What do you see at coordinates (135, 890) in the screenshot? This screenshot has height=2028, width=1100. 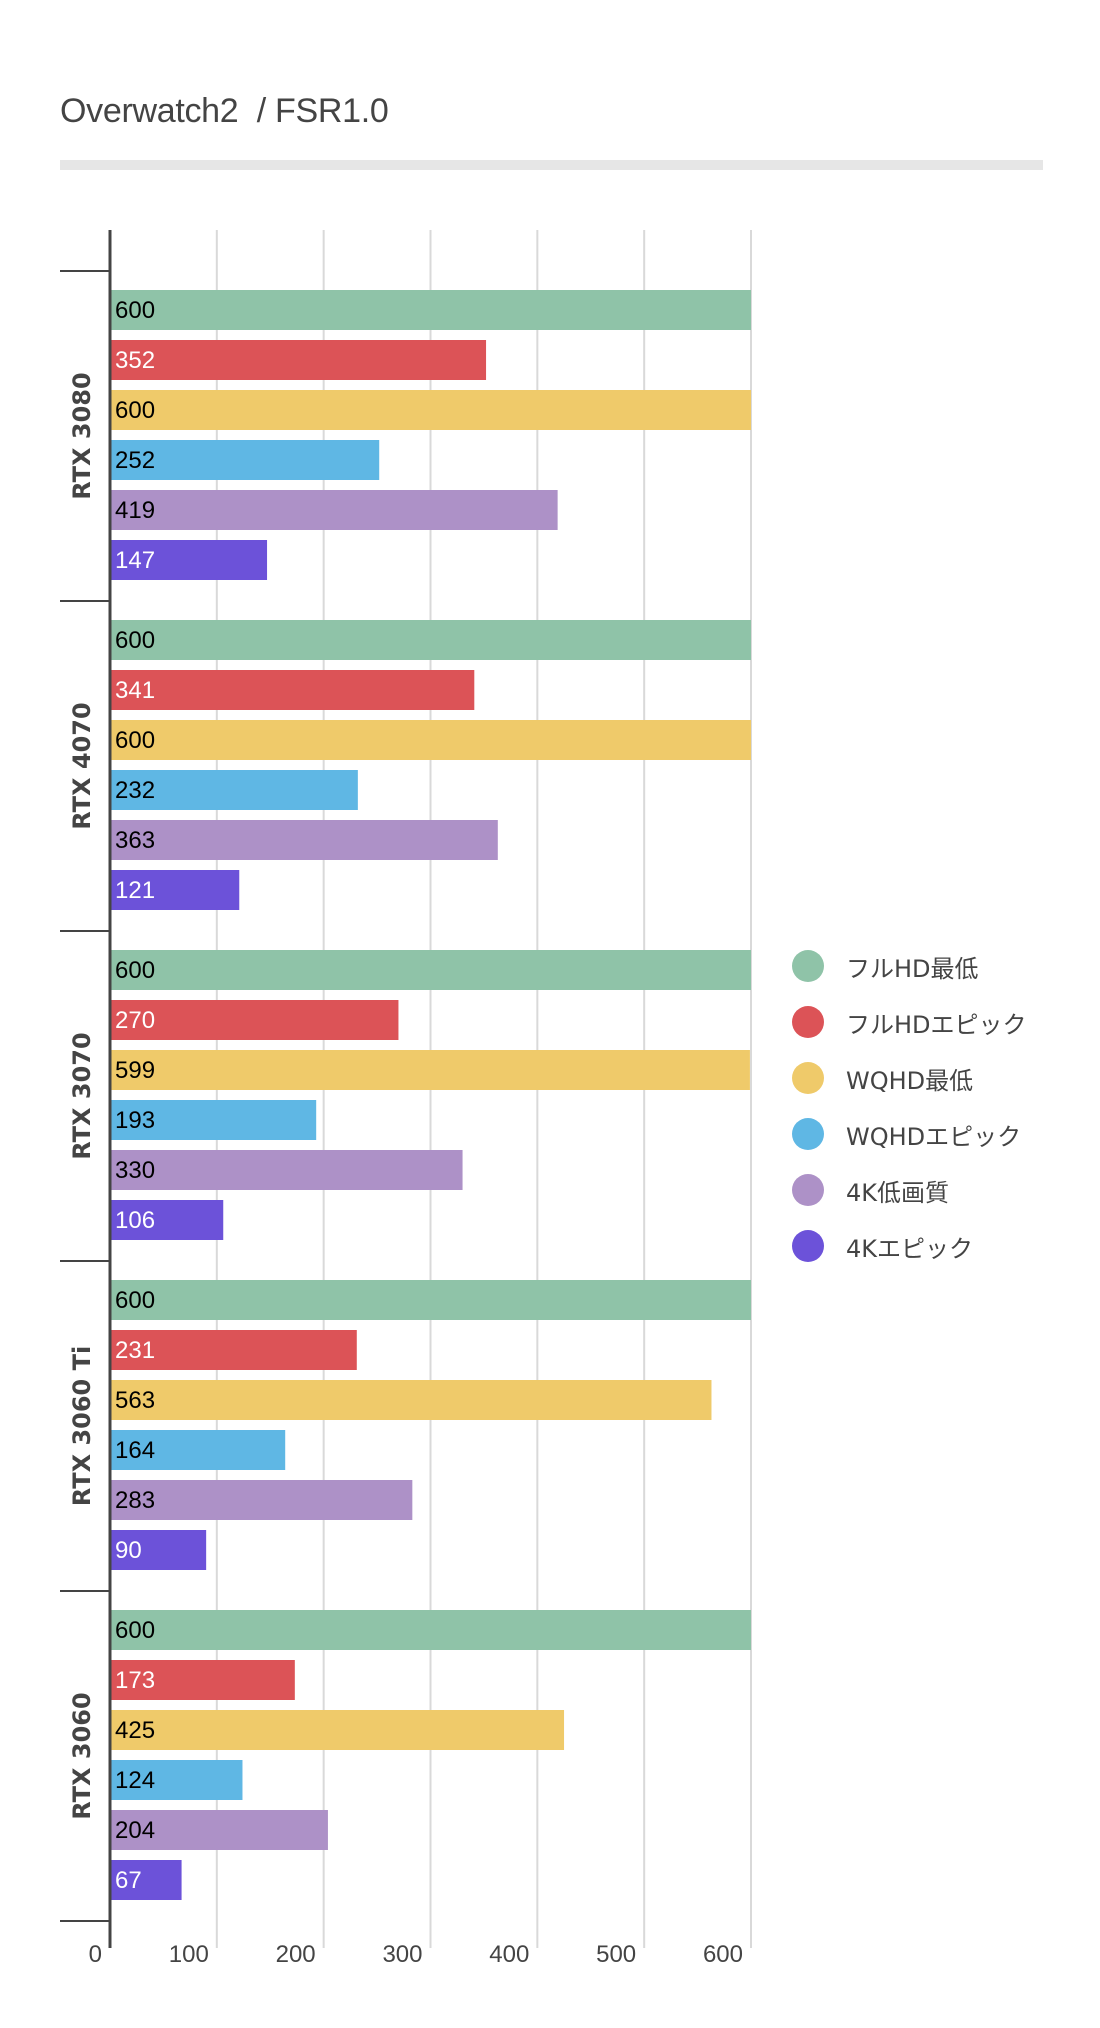 I see `data-label: 121` at bounding box center [135, 890].